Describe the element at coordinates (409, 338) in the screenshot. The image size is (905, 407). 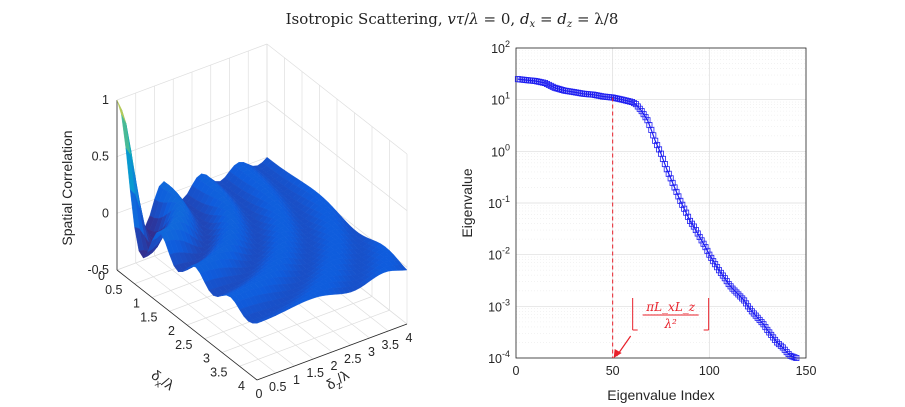
I see `surface-y-tick: 4` at that location.